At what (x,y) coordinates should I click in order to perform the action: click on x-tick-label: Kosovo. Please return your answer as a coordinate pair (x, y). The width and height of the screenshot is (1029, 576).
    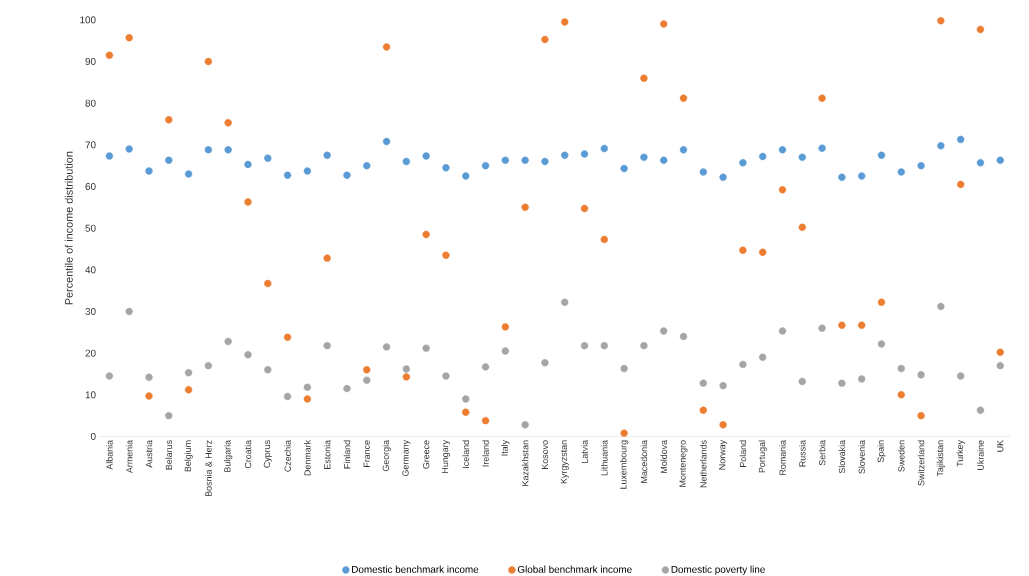
    Looking at the image, I should click on (545, 454).